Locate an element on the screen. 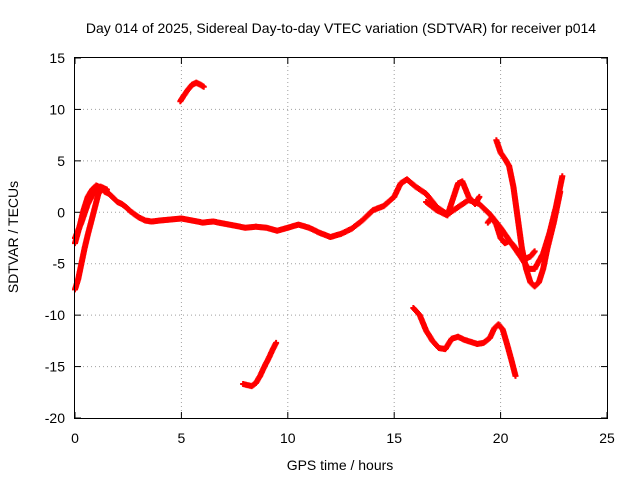 The image size is (640, 480). series-trace-main-lower is located at coordinates (88, 239).